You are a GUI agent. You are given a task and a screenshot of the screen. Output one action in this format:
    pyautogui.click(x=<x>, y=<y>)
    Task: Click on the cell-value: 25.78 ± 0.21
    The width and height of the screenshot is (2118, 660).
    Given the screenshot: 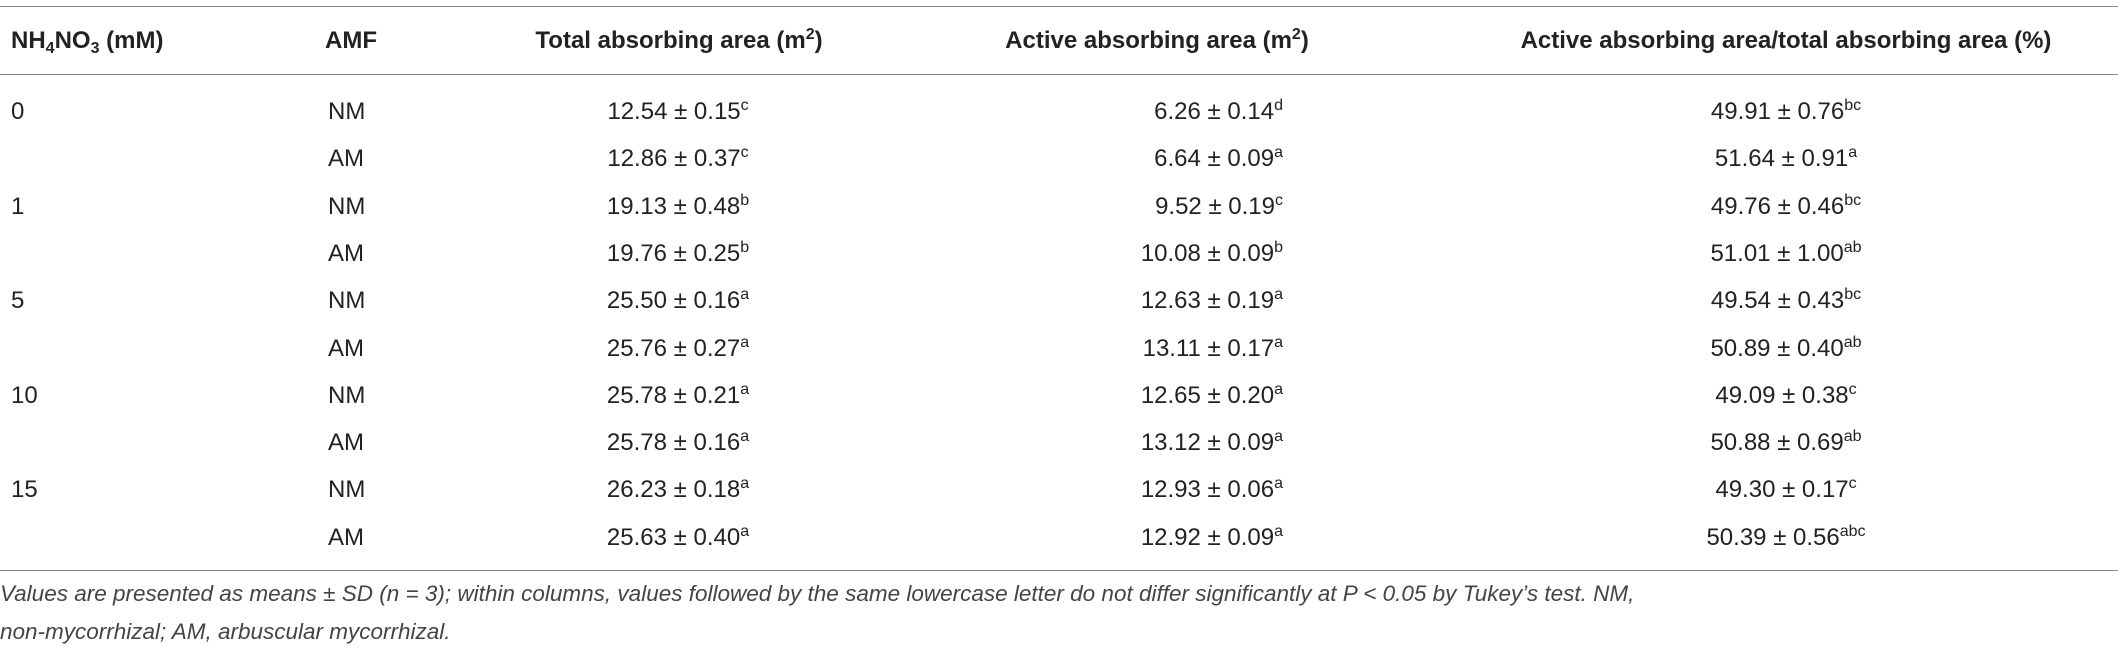 What is the action you would take?
    pyautogui.click(x=673, y=395)
    